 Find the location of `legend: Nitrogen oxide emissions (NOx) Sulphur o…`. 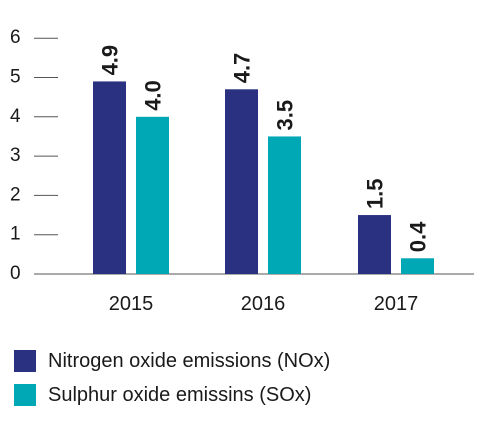

legend: Nitrogen oxide emissions (NOx) Sulphur o… is located at coordinates (172, 378).